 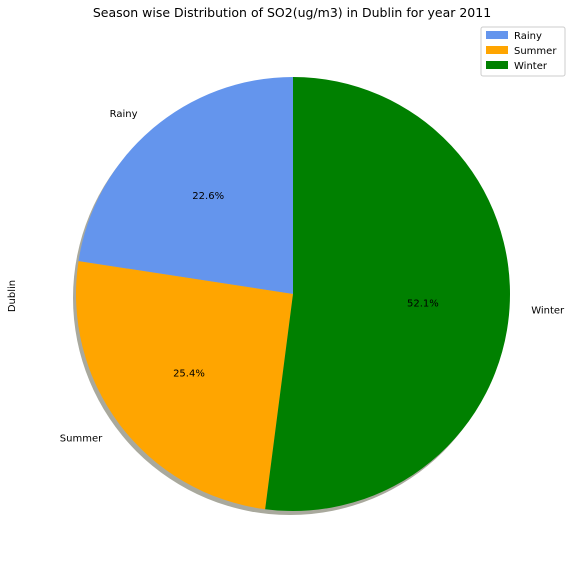 What do you see at coordinates (189, 373) in the screenshot?
I see `slice-pct-summer: 25.4%` at bounding box center [189, 373].